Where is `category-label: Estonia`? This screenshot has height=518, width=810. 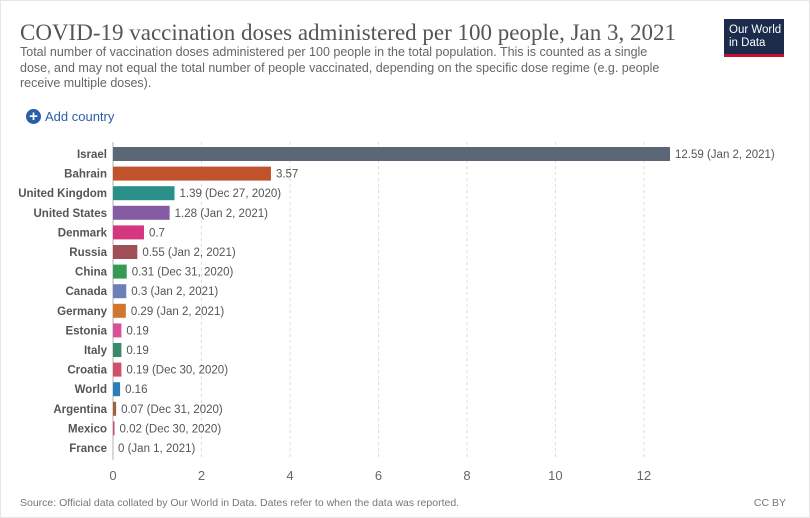
category-label: Estonia is located at coordinates (86, 331).